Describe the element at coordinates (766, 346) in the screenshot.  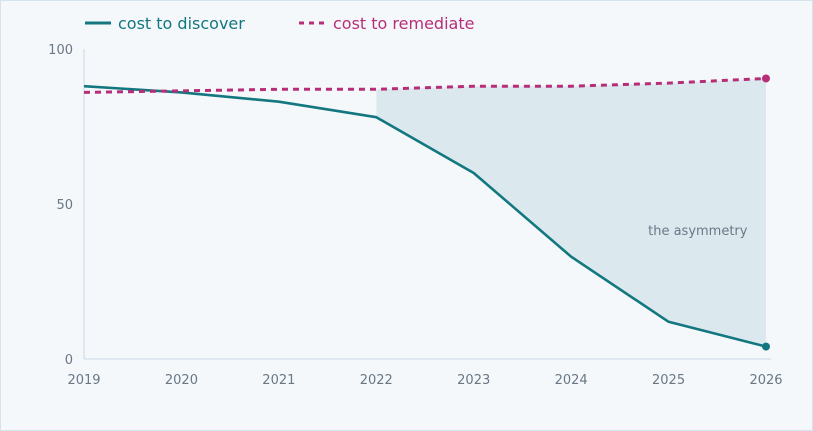
I see `series-endpoint-cost-to-discover` at that location.